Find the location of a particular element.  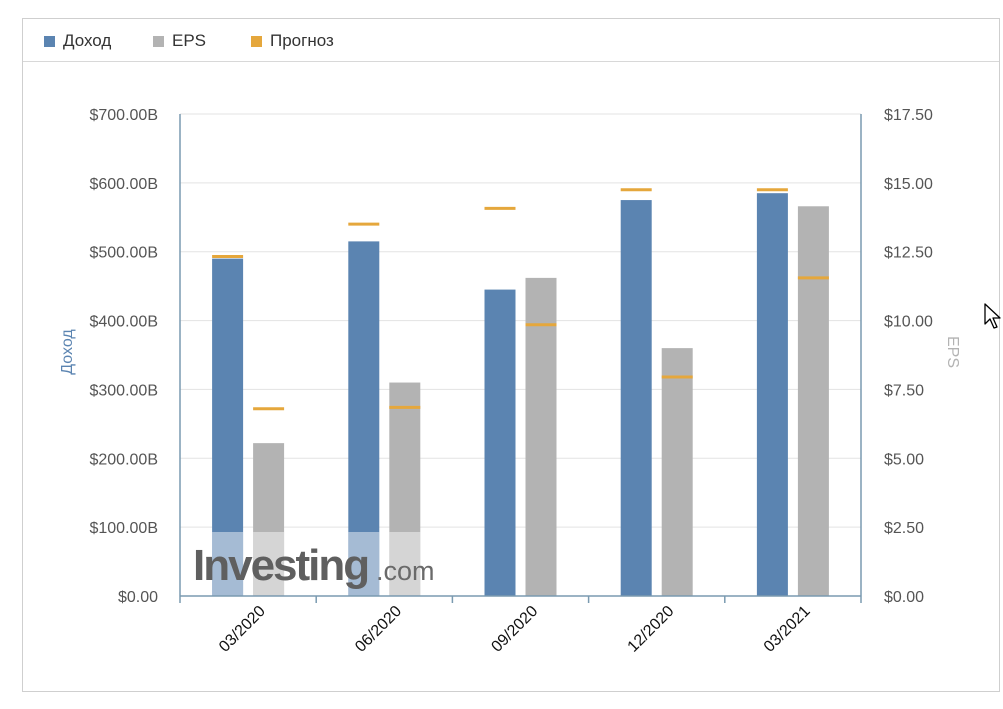

left-tick-label: $300.00B is located at coordinates (123, 390).